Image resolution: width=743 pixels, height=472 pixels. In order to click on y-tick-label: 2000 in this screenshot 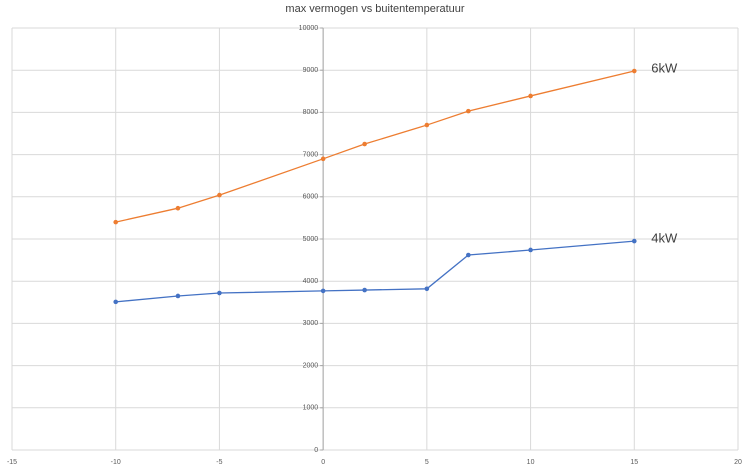, I will do `click(311, 365)`.